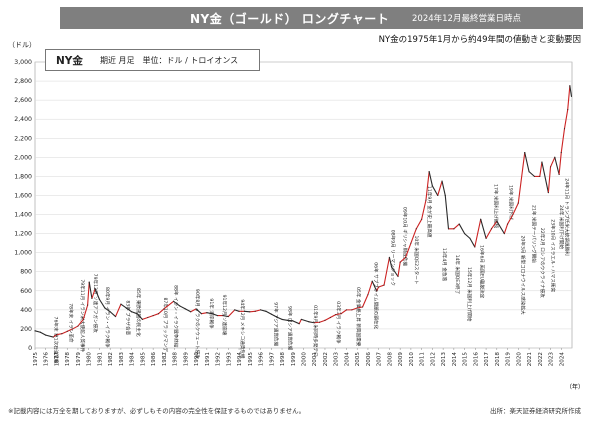 The width and height of the screenshot is (595, 421). What do you see at coordinates (95, 303) in the screenshot?
I see `event-annotation: 79年12月 ソ連アフガン侵攻` at bounding box center [95, 303].